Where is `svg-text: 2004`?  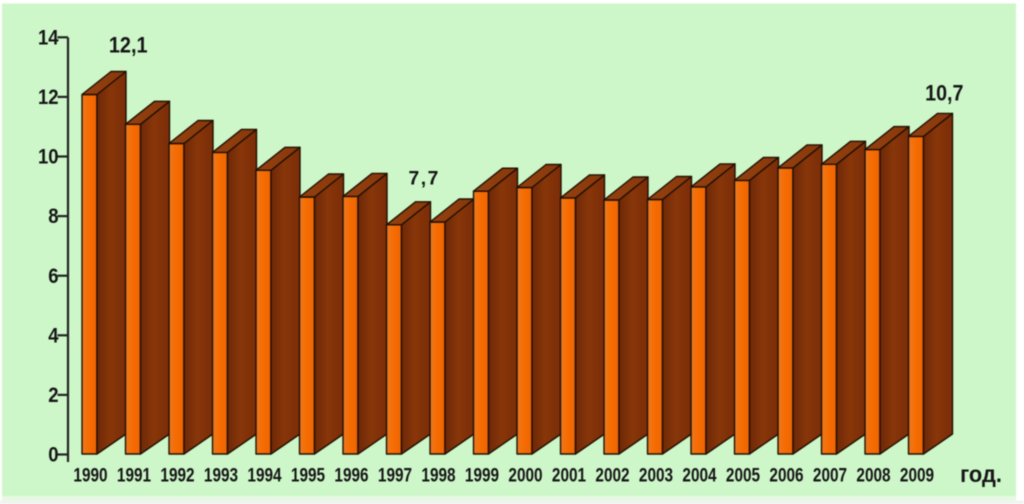 svg-text: 2004 is located at coordinates (699, 475).